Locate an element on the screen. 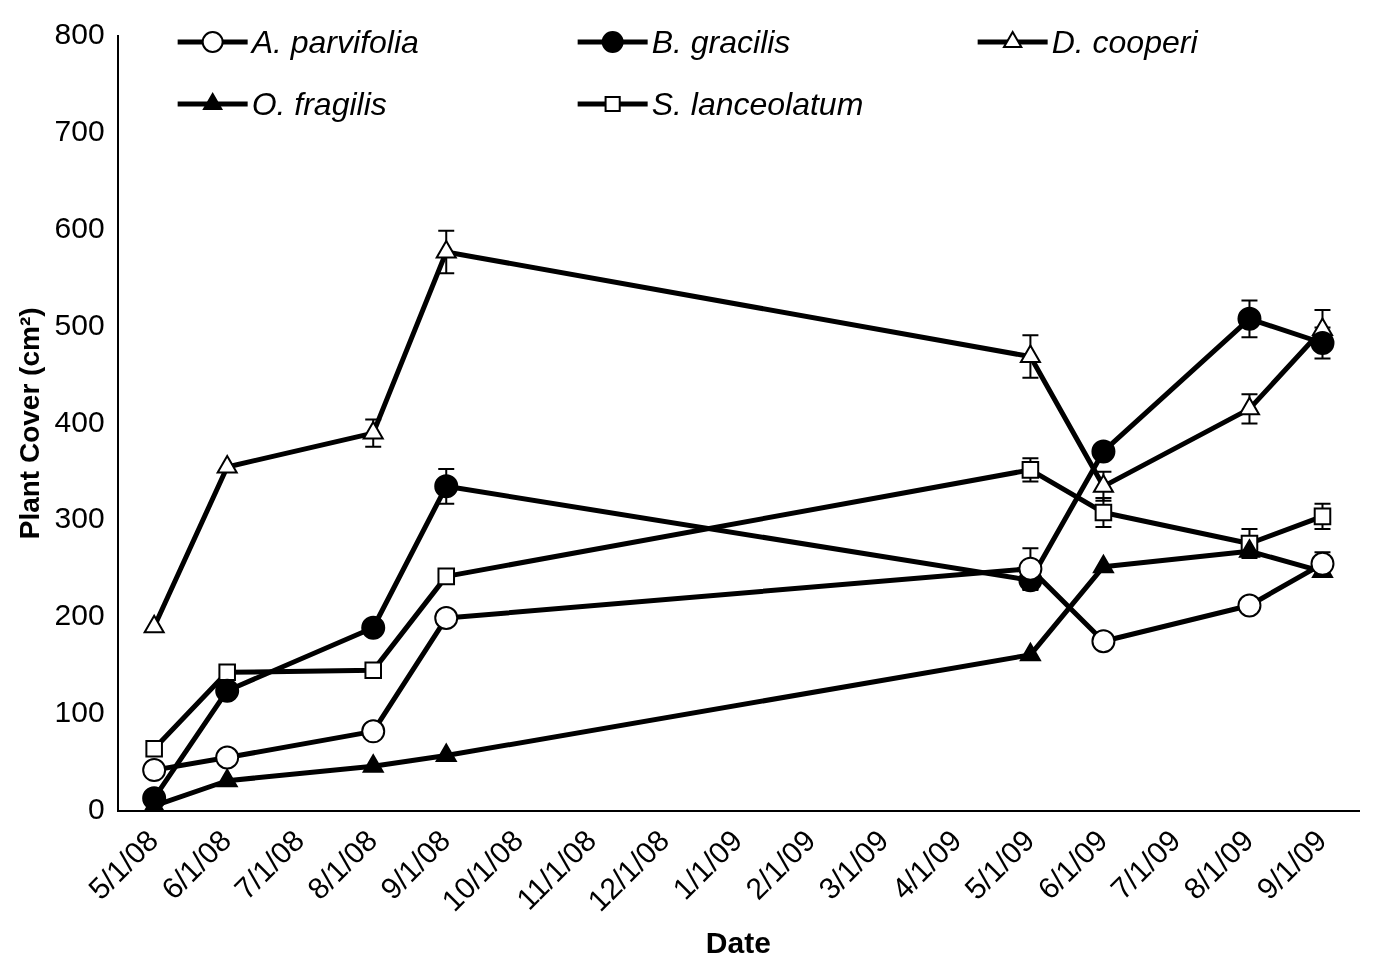  y-axis-title: Plant Cover (cm²) is located at coordinates (29, 423).